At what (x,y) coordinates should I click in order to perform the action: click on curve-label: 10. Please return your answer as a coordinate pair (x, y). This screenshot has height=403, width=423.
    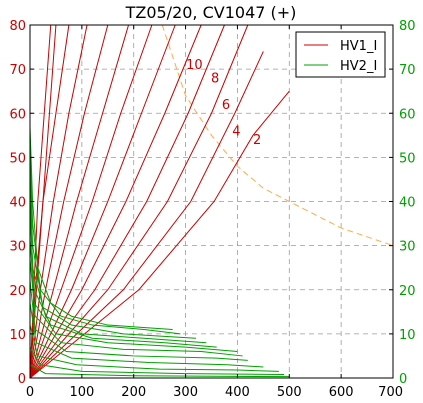
    Looking at the image, I should click on (194, 65).